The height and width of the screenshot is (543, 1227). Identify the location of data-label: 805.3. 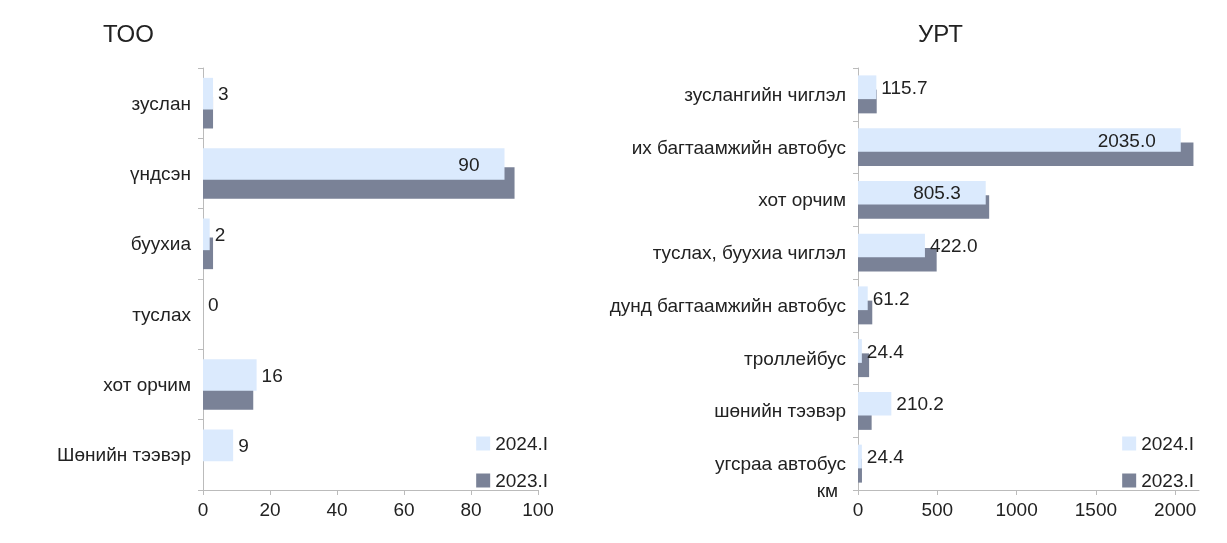
(937, 193).